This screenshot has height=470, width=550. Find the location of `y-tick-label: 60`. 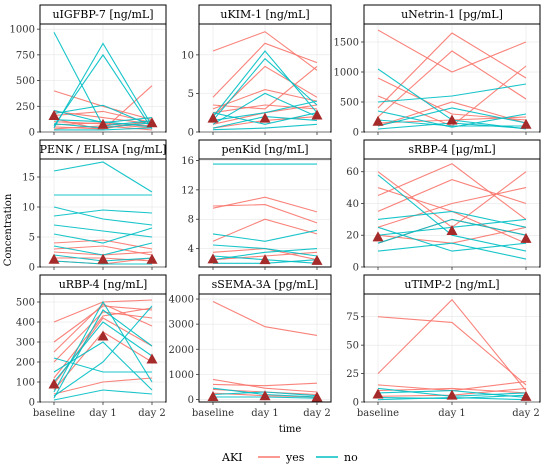

y-tick-label: 60 is located at coordinates (352, 172).